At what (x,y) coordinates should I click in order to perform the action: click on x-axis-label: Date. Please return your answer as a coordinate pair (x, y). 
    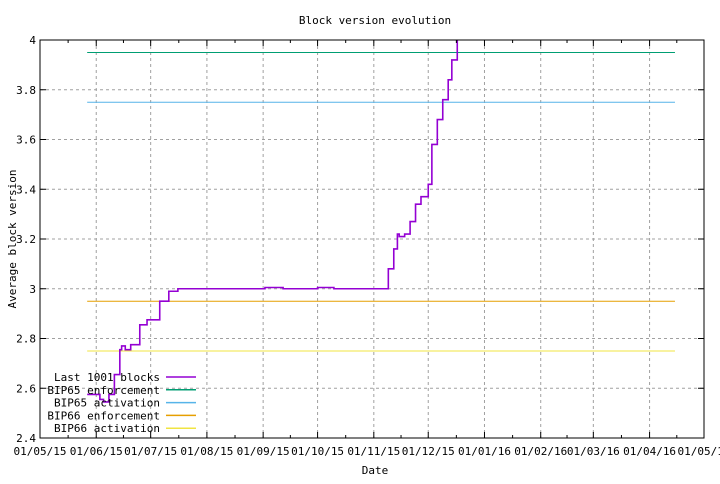
    Looking at the image, I should click on (375, 470).